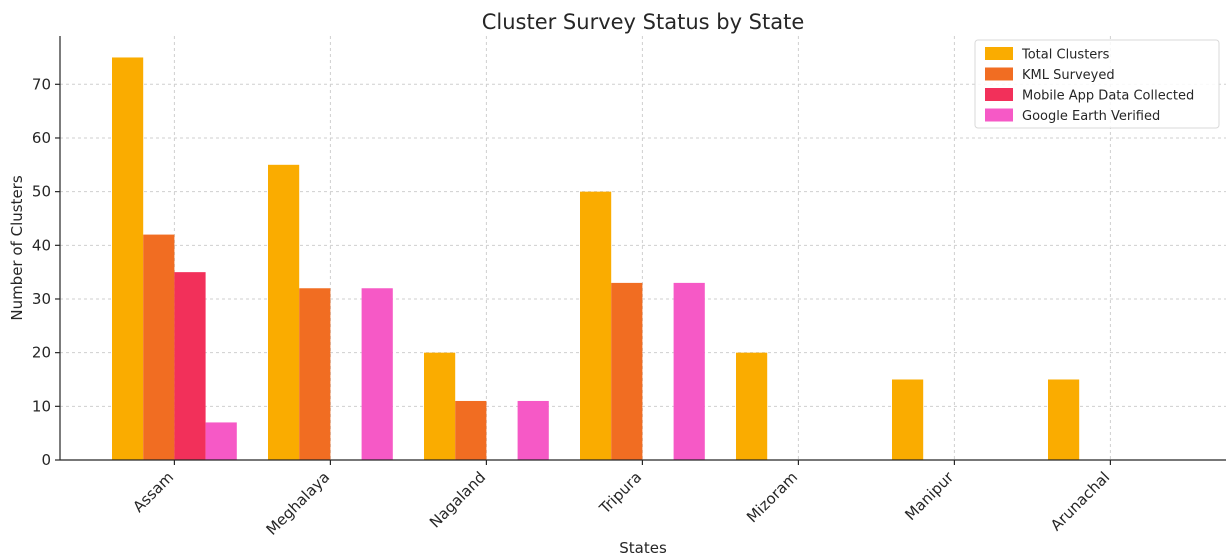  Describe the element at coordinates (41, 192) in the screenshot. I see `y-tick-label: 50` at that location.